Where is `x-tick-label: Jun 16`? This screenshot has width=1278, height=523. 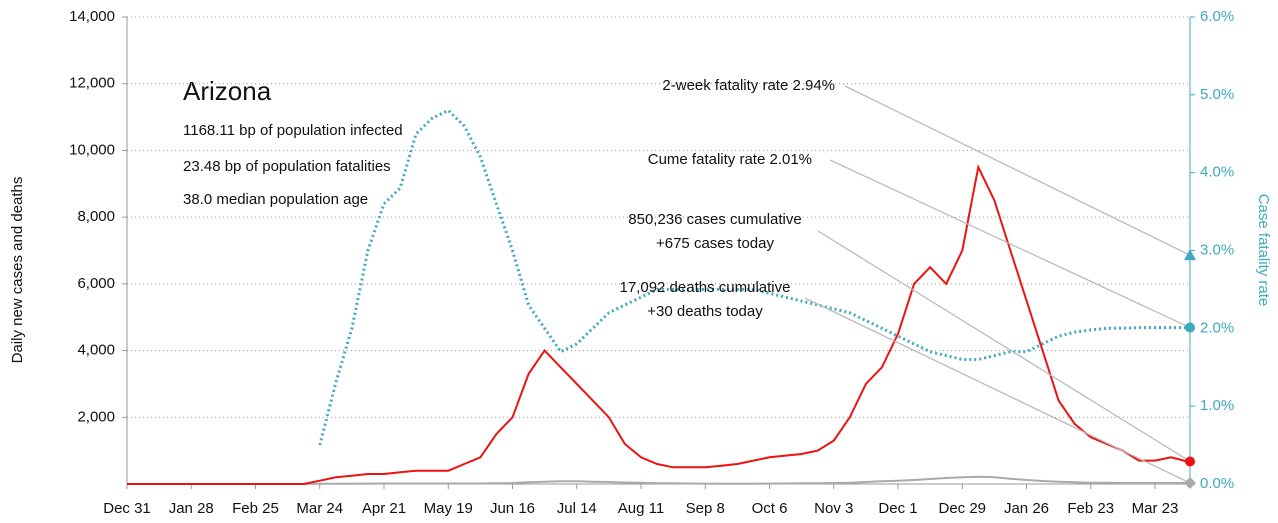 x-tick-label: Jun 16 is located at coordinates (512, 508).